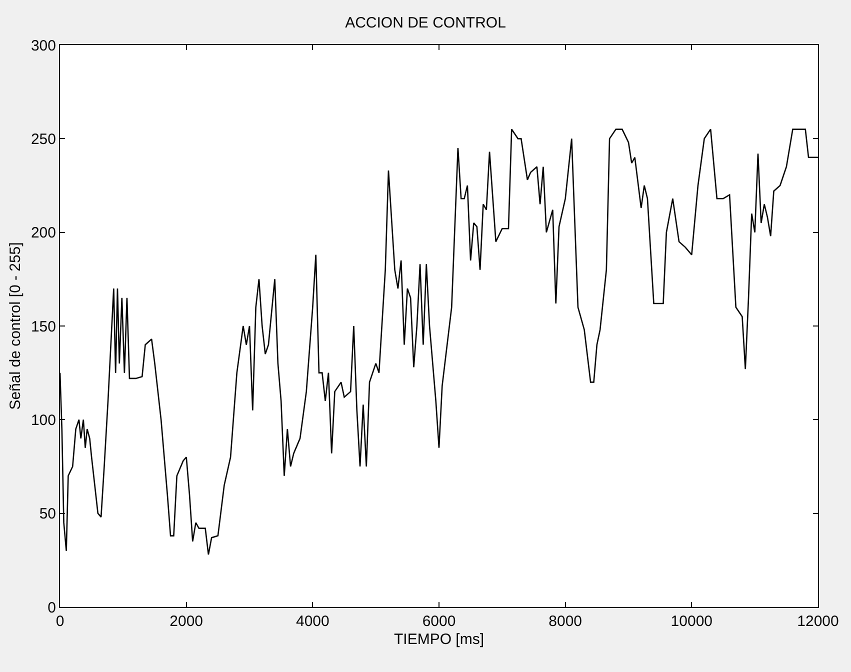 The image size is (851, 672). Describe the element at coordinates (187, 621) in the screenshot. I see `x-tick-label: 2000` at that location.